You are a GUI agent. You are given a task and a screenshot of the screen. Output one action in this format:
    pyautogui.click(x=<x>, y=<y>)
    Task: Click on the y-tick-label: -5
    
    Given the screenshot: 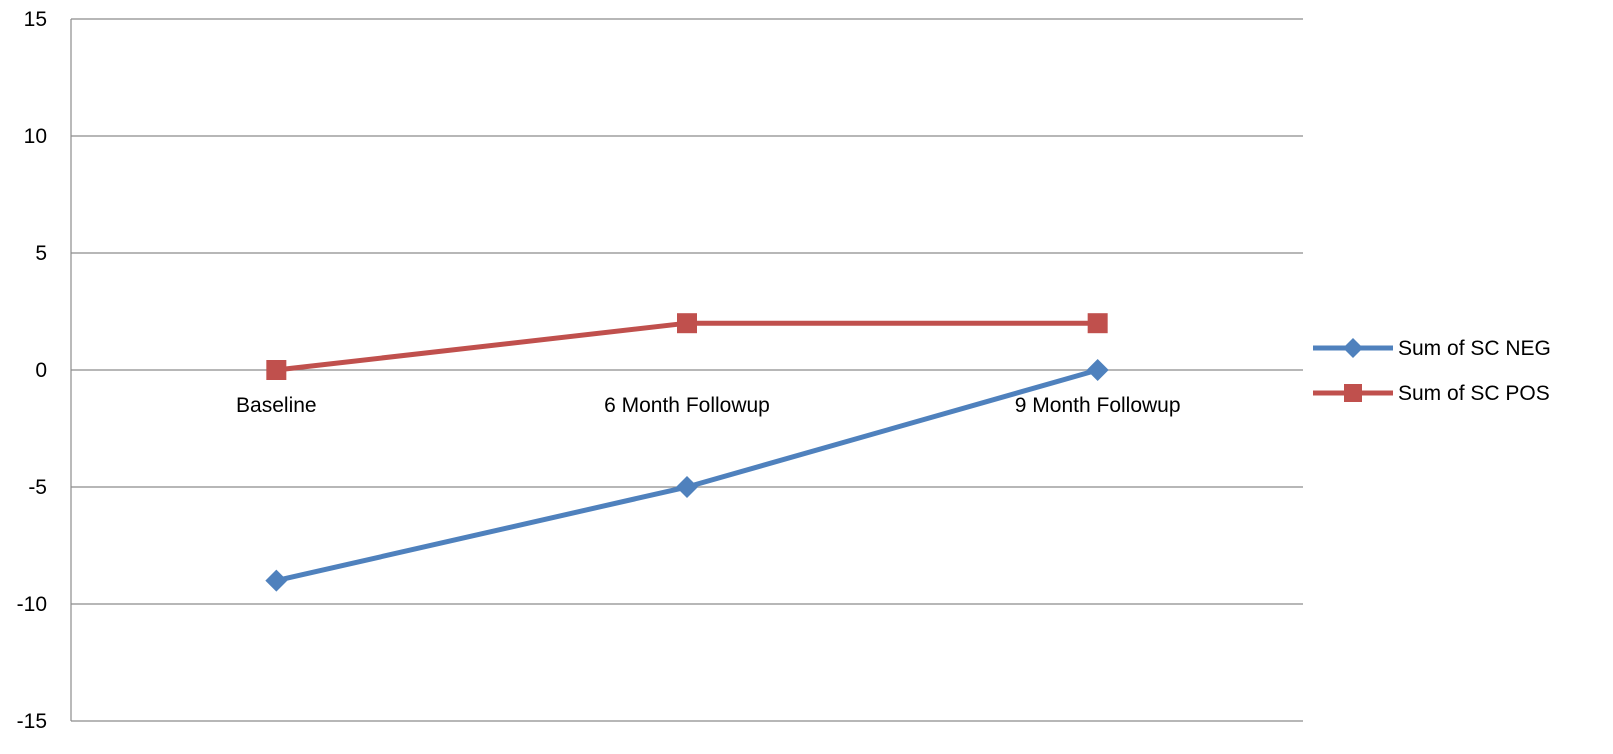 What is the action you would take?
    pyautogui.click(x=37, y=487)
    